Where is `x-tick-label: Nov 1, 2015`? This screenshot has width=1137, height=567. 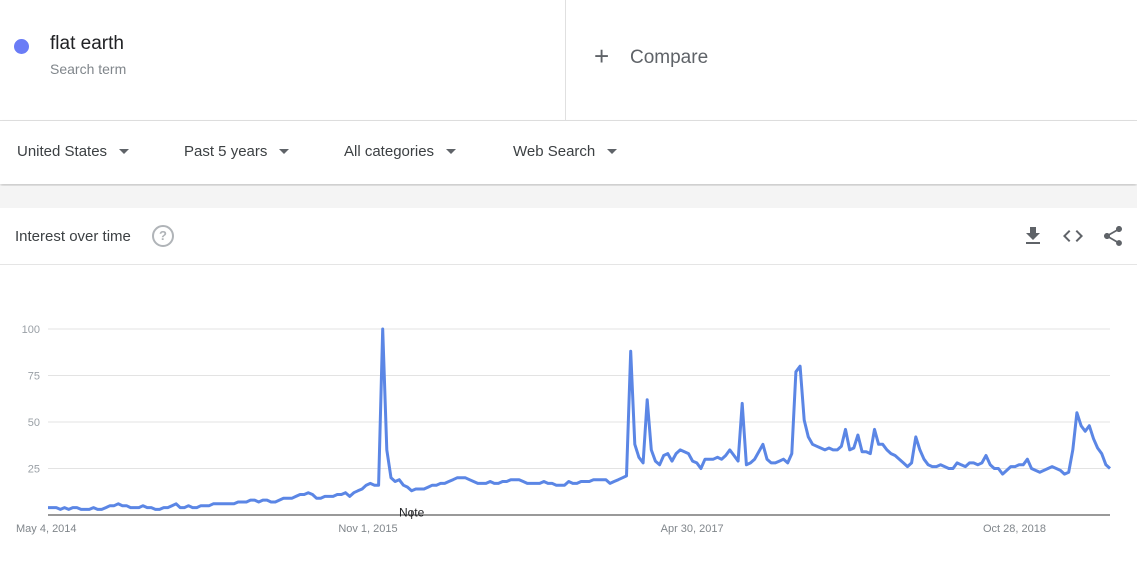 x-tick-label: Nov 1, 2015 is located at coordinates (367, 529).